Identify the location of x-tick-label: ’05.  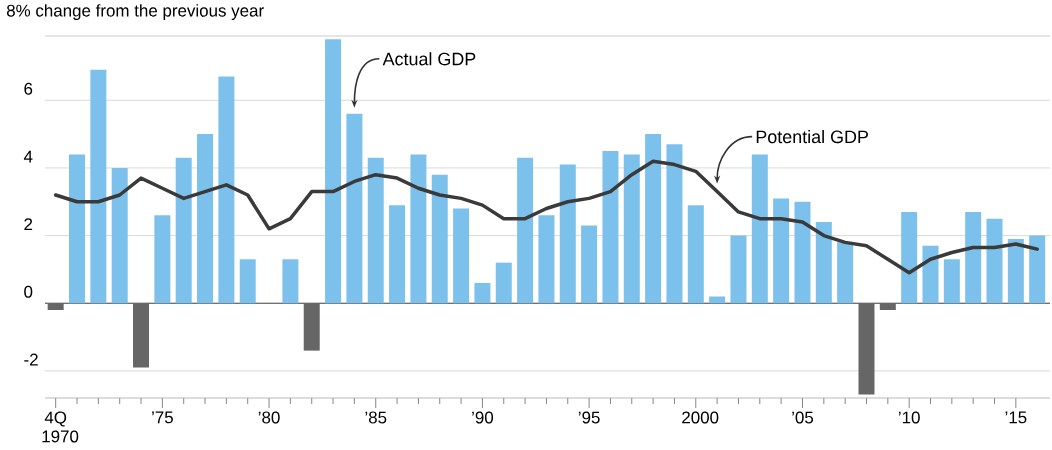
(803, 417).